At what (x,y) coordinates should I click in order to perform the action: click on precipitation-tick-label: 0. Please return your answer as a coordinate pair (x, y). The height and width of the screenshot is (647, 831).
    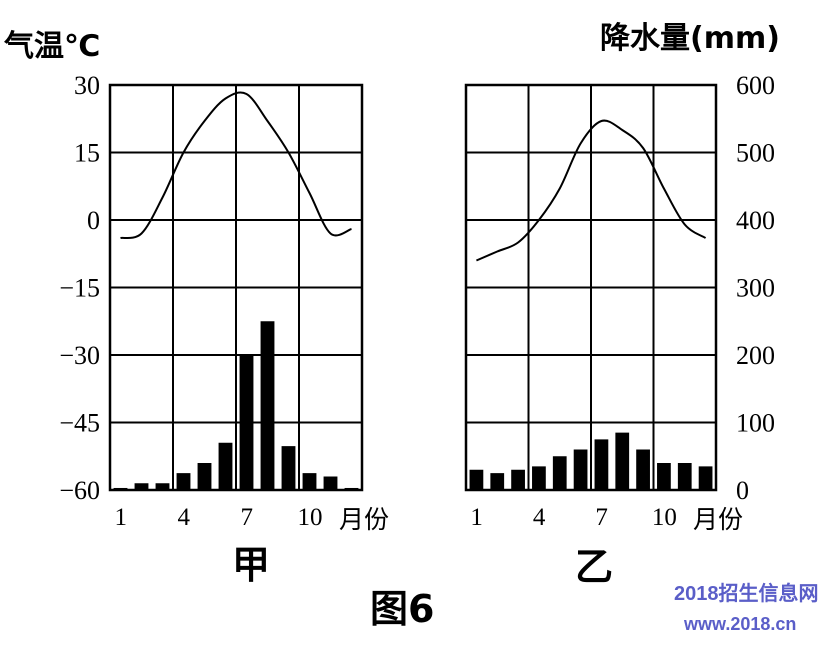
    Looking at the image, I should click on (742, 490).